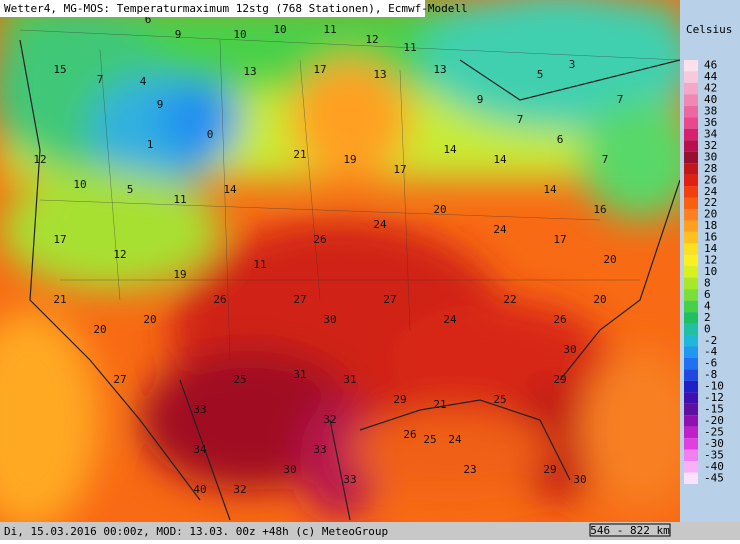 This screenshot has width=740, height=544. Describe the element at coordinates (349, 379) in the screenshot. I see `station-value: 31` at that location.